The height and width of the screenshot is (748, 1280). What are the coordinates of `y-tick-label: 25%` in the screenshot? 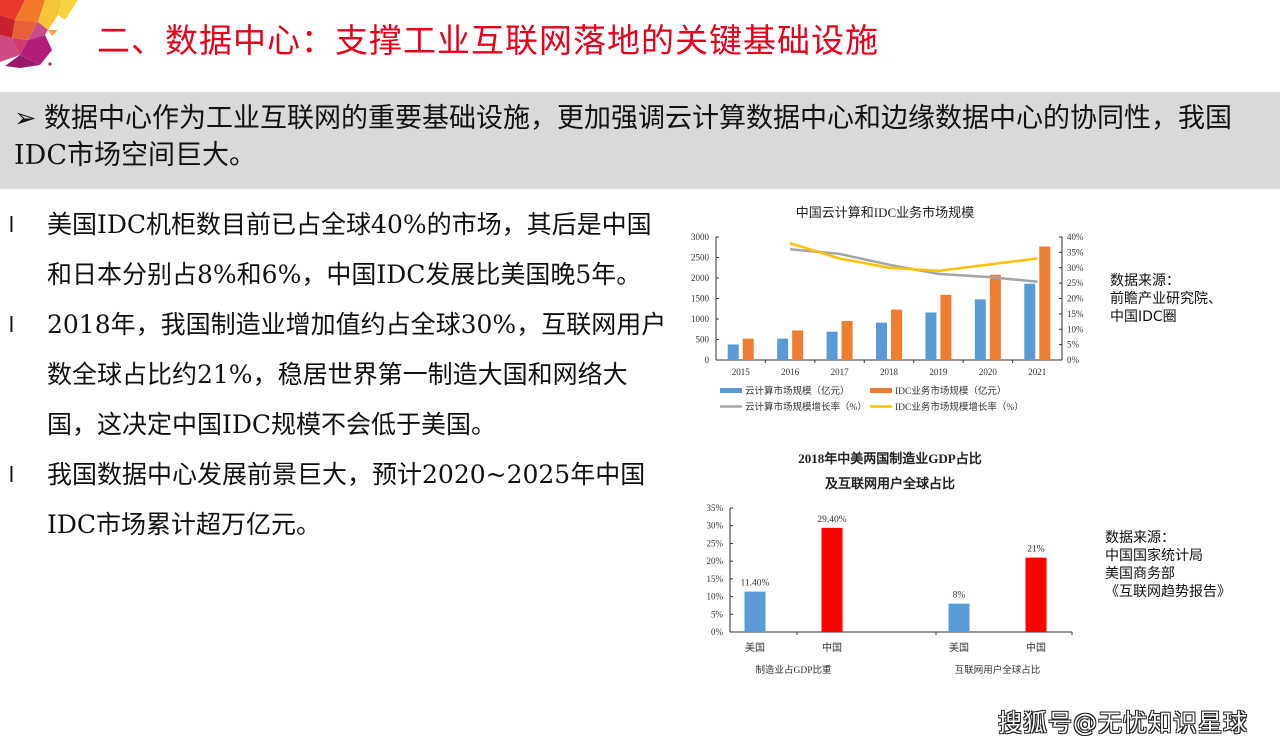 It's located at (715, 543).